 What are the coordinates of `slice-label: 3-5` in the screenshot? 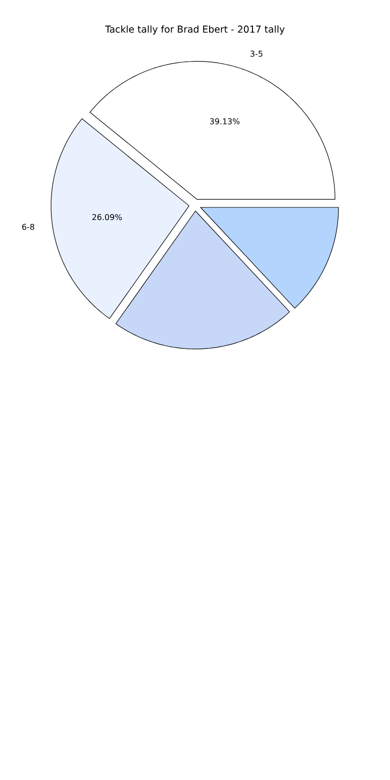 It's located at (256, 53).